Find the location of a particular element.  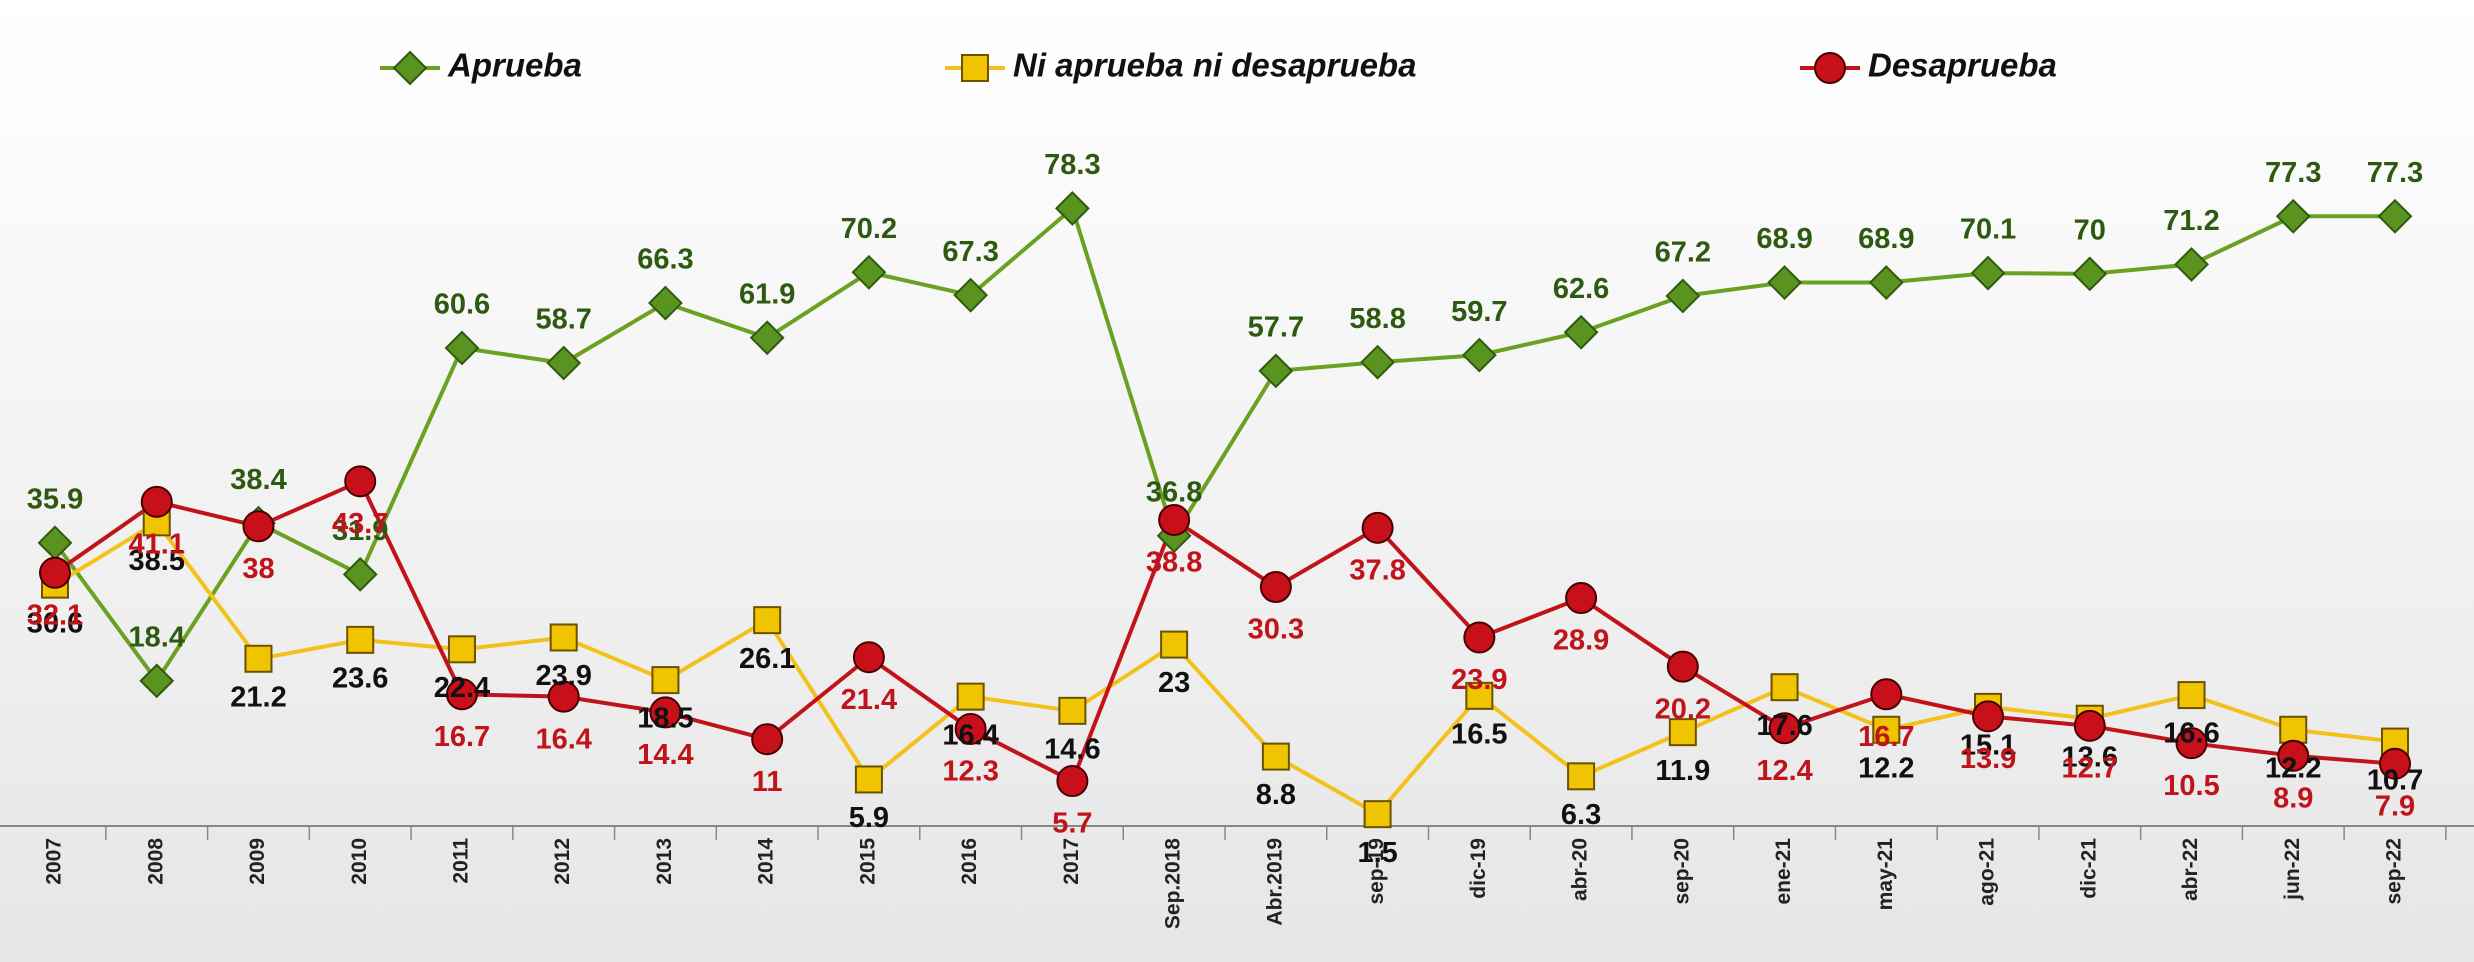

legend-label: Desaprueba is located at coordinates (1962, 65).